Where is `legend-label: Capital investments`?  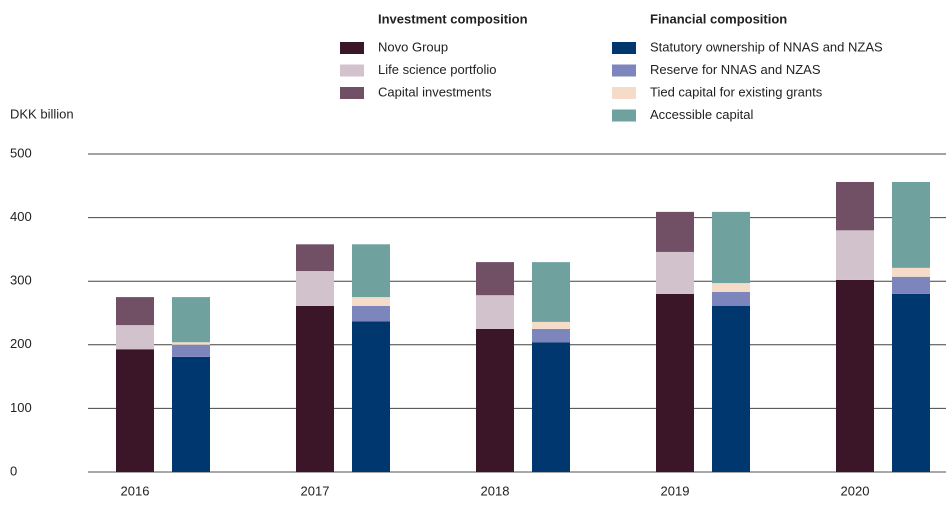
legend-label: Capital investments is located at coordinates (435, 91).